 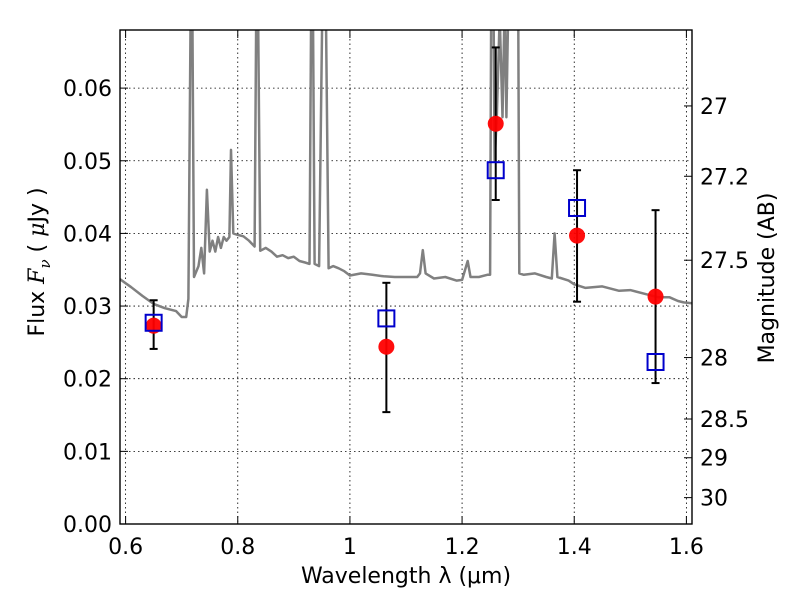 I want to click on x-tick-label: 1.2, so click(x=462, y=547).